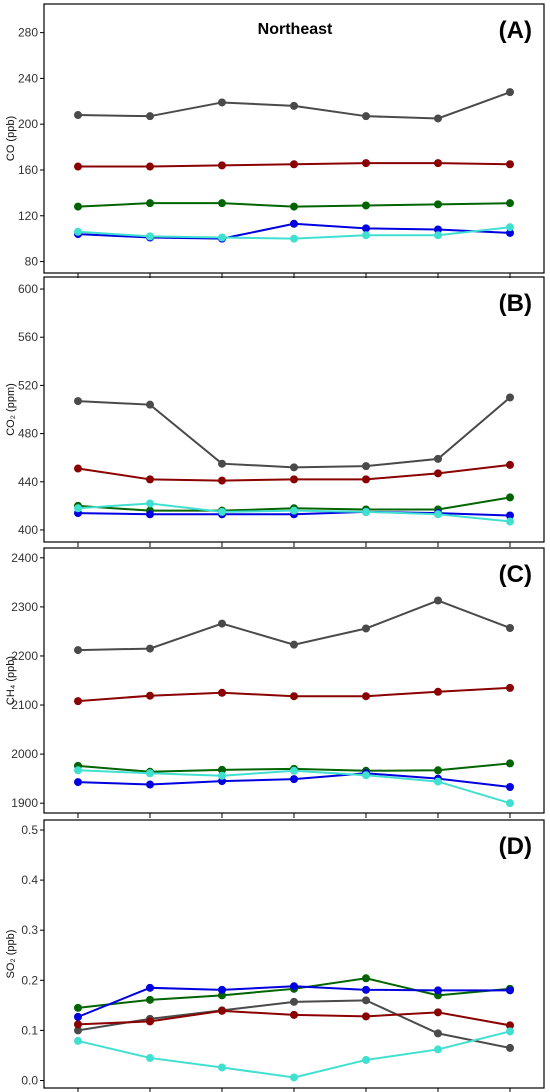 This screenshot has width=550, height=1092. I want to click on panel-label: (D), so click(515, 846).